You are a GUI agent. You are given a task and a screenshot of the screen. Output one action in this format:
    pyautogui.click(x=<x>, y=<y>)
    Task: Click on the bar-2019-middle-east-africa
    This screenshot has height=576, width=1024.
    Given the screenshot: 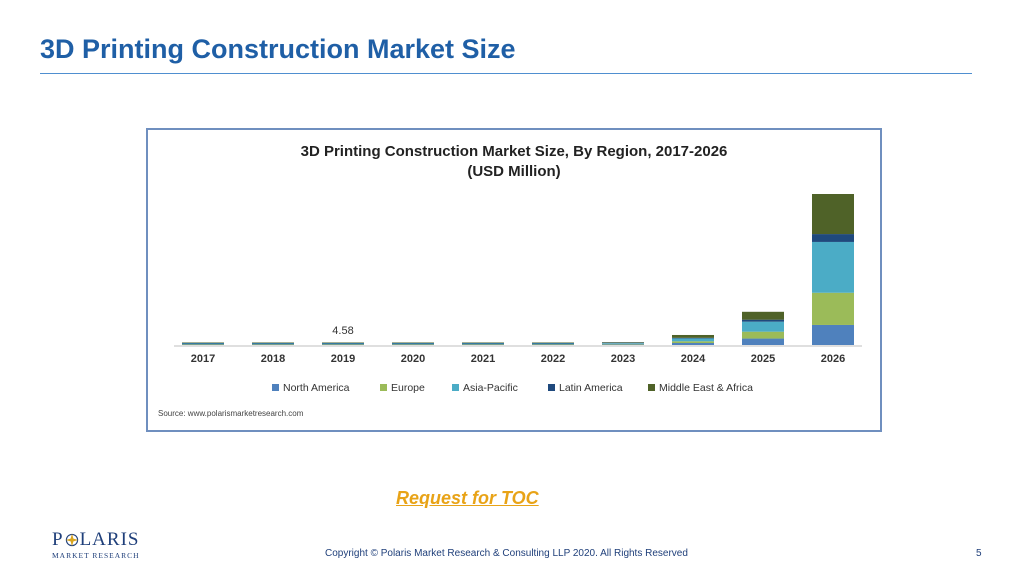 What is the action you would take?
    pyautogui.click(x=343, y=342)
    